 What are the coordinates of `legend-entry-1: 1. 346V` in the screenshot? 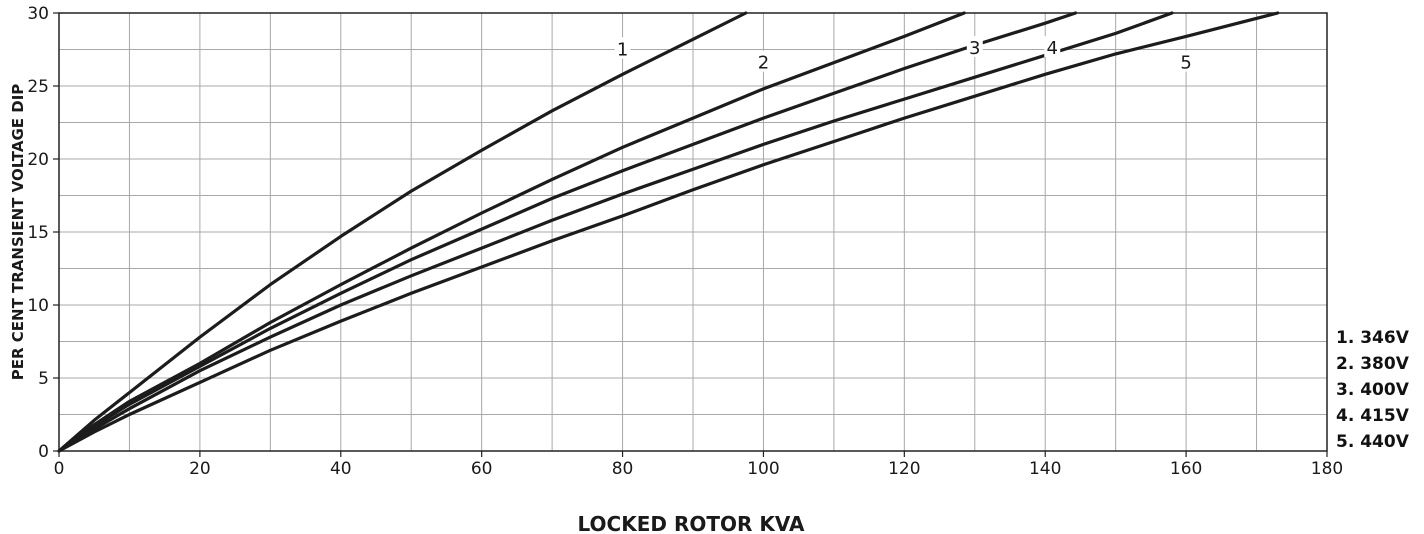 It's located at (1373, 338).